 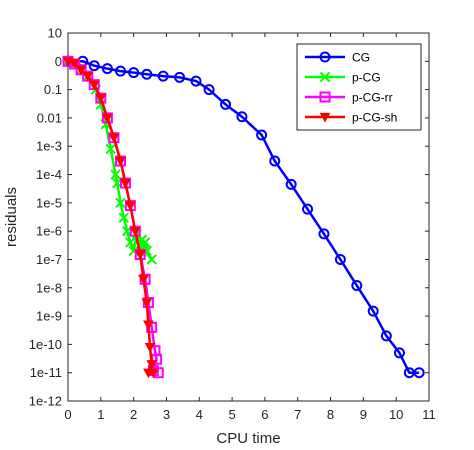 I want to click on x-tick-label: 3, so click(x=166, y=414).